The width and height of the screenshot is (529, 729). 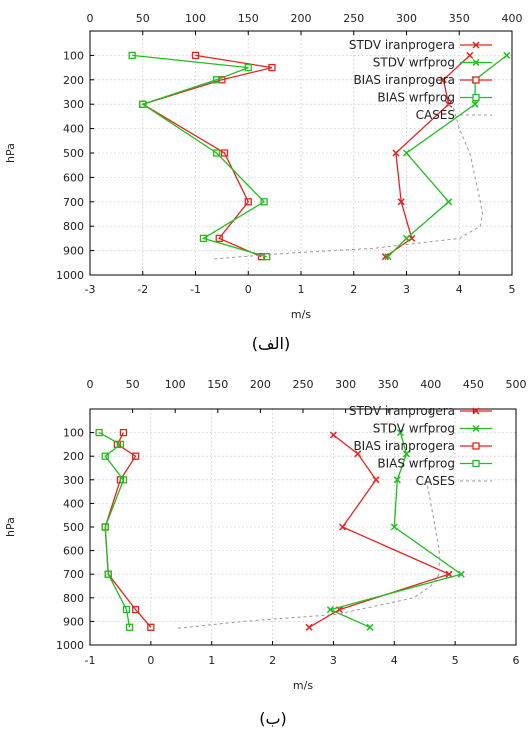 What do you see at coordinates (303, 685) in the screenshot?
I see `x-axis-label: m/s` at bounding box center [303, 685].